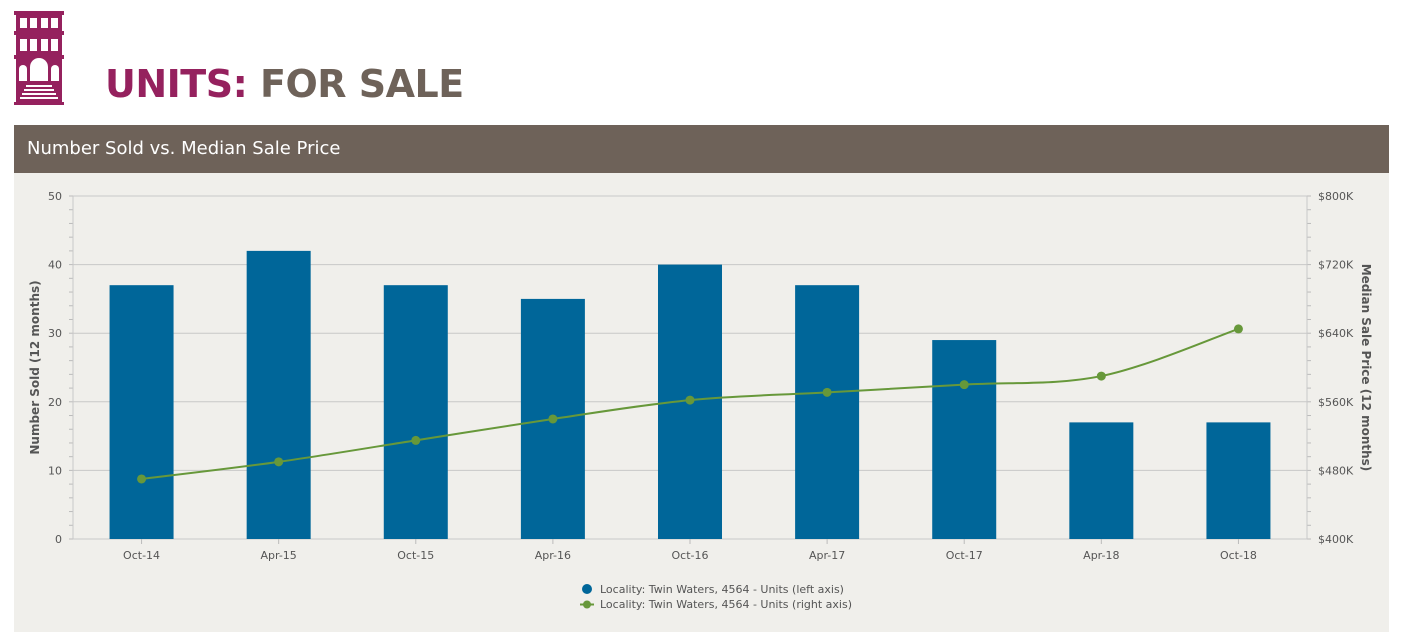 The width and height of the screenshot is (1403, 632). I want to click on chart-panel-title: Number Sold vs. Median Sale Price, so click(184, 148).